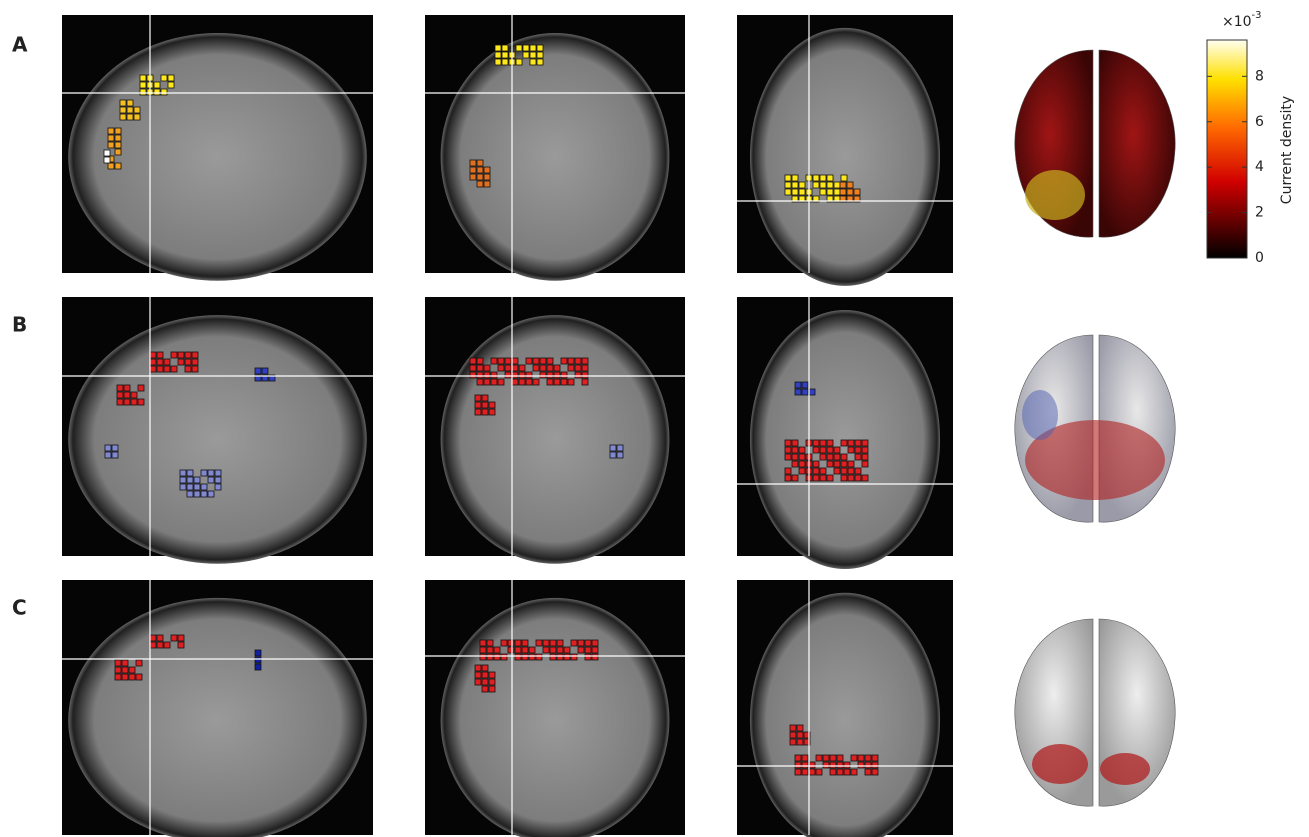  What do you see at coordinates (1259, 213) in the screenshot?
I see `colorbar-tick-label: 2` at bounding box center [1259, 213].